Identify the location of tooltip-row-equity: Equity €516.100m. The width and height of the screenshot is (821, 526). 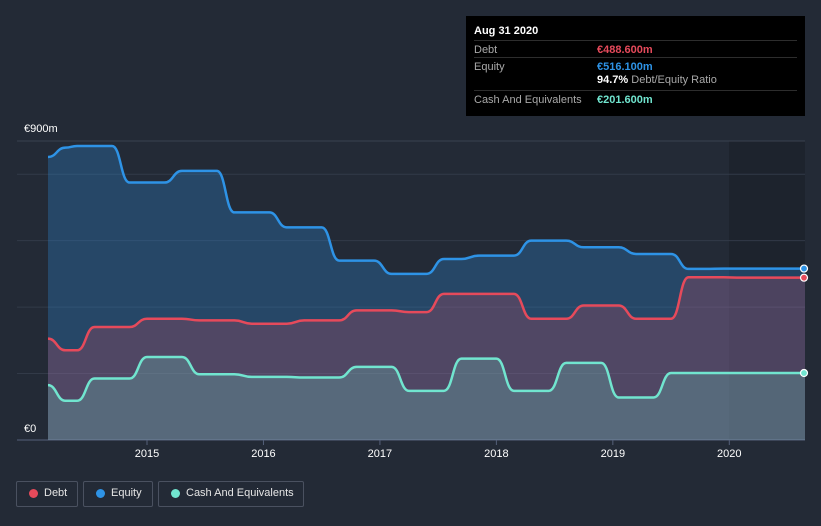
(635, 66).